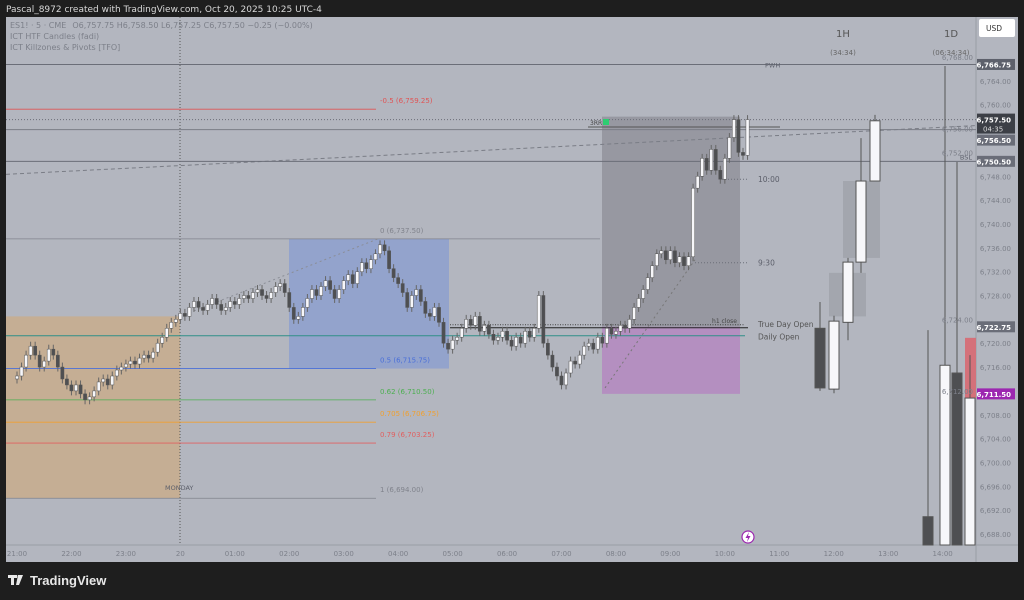  I want to click on price-tick: 6,768.00, so click(957, 58).